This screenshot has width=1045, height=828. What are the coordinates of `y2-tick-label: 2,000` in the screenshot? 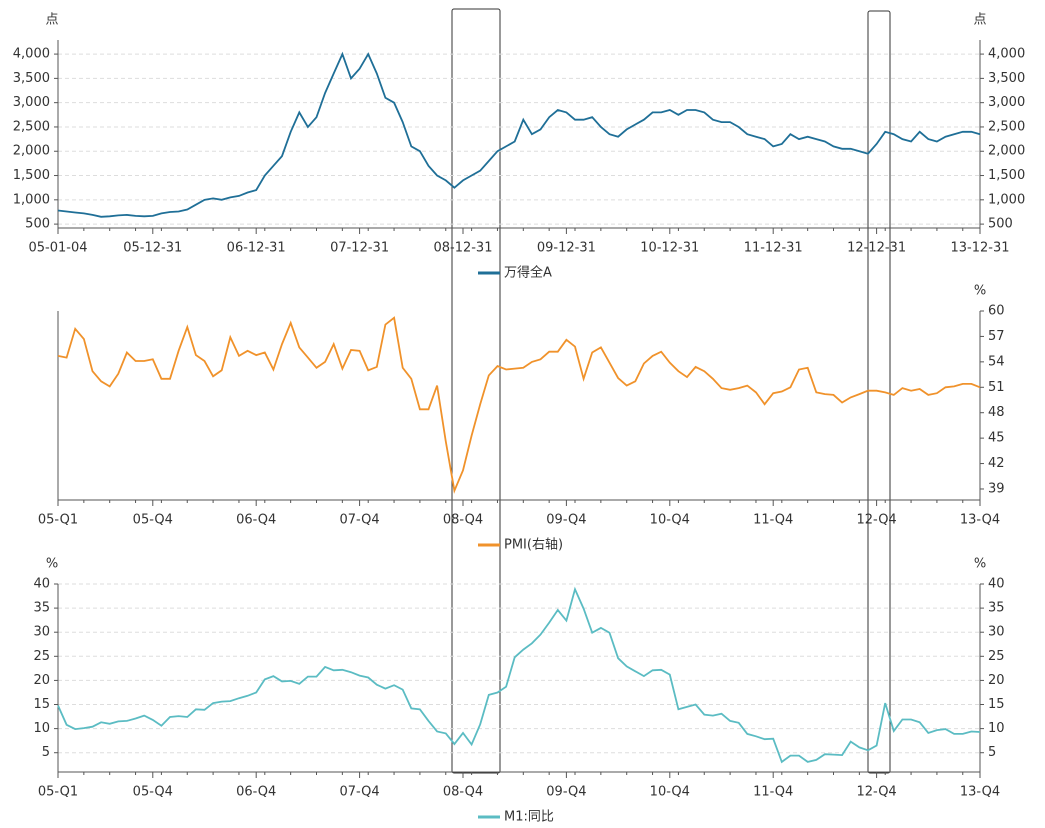 It's located at (1006, 151).